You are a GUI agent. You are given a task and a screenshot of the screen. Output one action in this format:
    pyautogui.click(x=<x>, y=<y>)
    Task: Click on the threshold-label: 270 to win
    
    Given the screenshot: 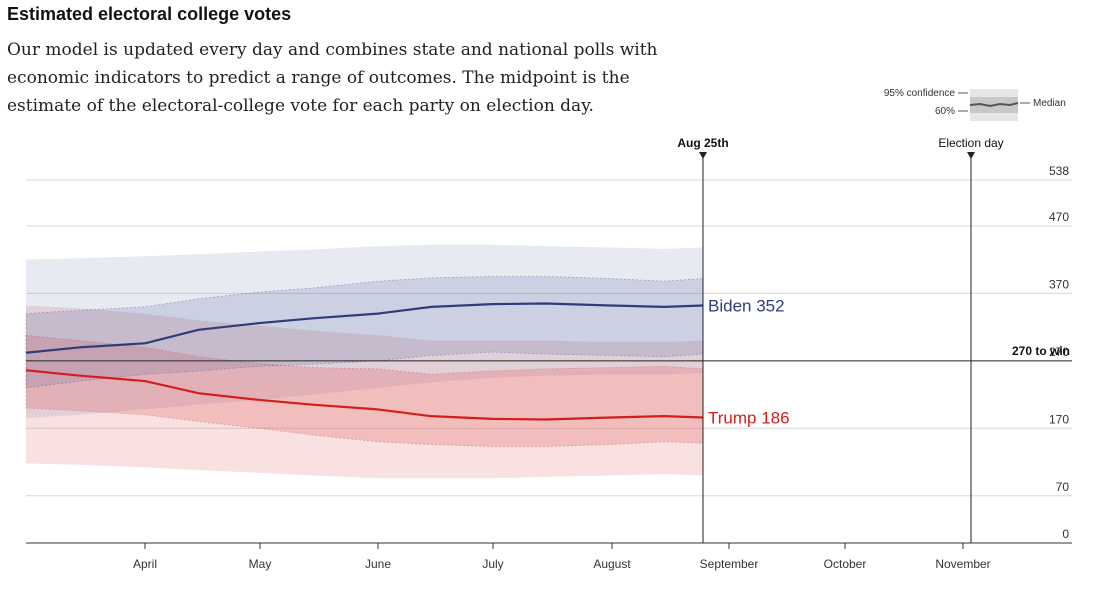 What is the action you would take?
    pyautogui.click(x=1041, y=351)
    